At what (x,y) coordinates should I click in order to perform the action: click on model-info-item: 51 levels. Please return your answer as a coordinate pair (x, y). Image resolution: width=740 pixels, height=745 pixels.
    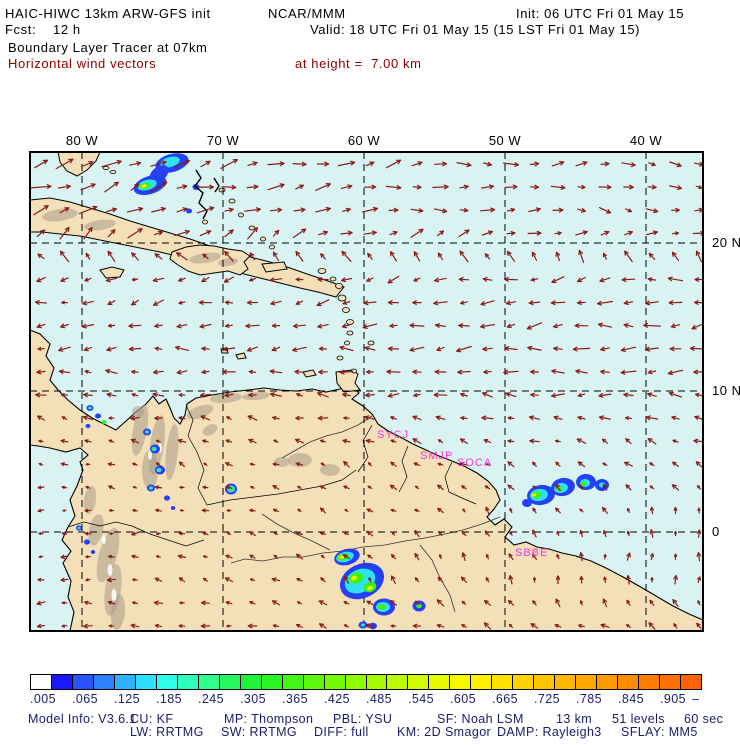
    Looking at the image, I should click on (638, 719).